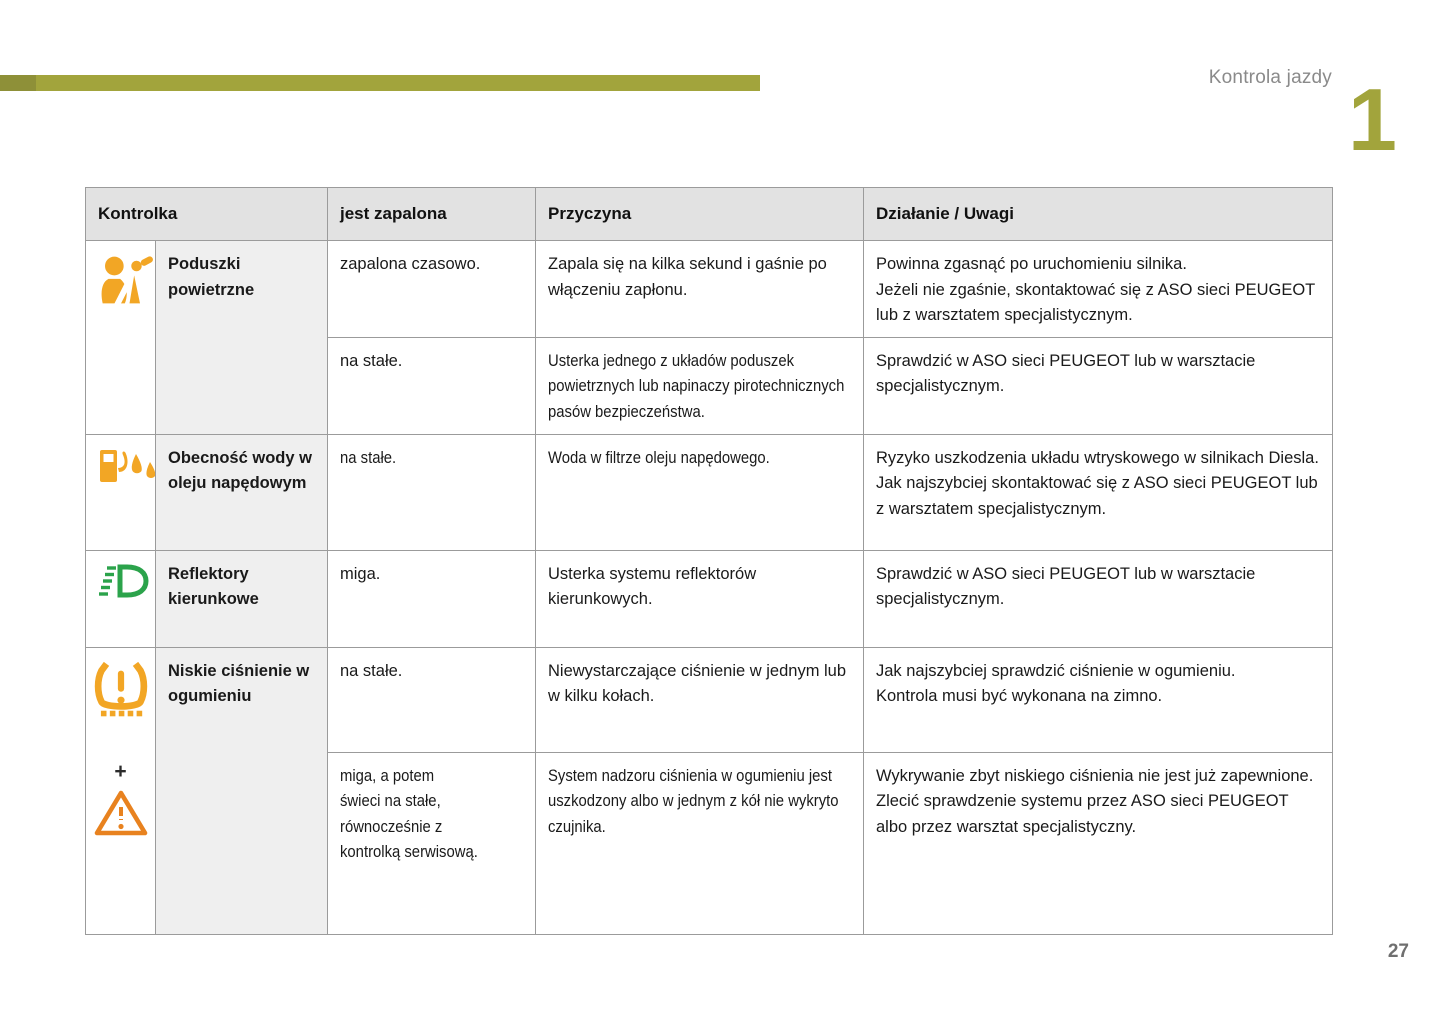 The image size is (1445, 1019). Describe the element at coordinates (380, 83) in the screenshot. I see `top-accent-bar` at that location.